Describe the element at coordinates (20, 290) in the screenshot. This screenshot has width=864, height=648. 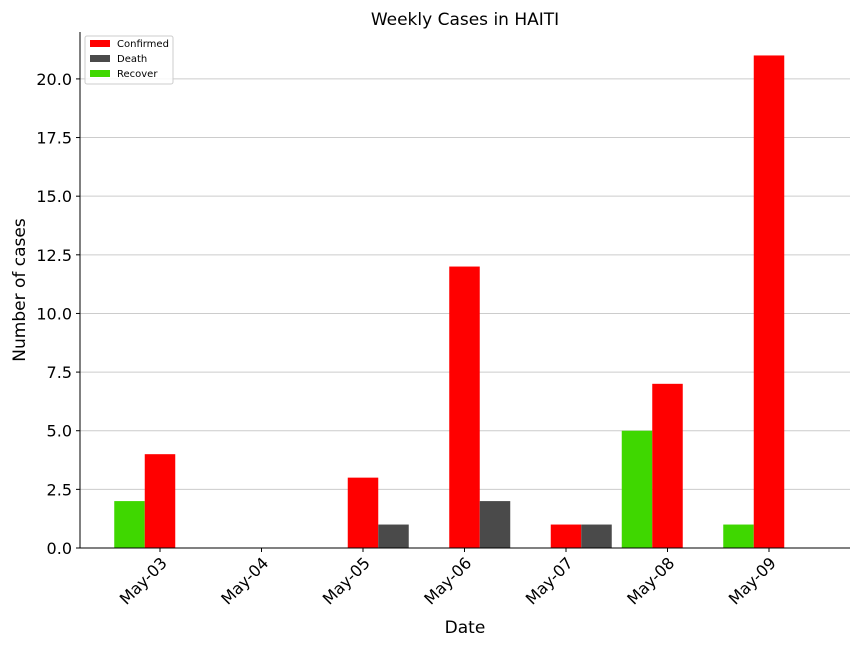
I see `y-axis-title: Number of cases` at that location.